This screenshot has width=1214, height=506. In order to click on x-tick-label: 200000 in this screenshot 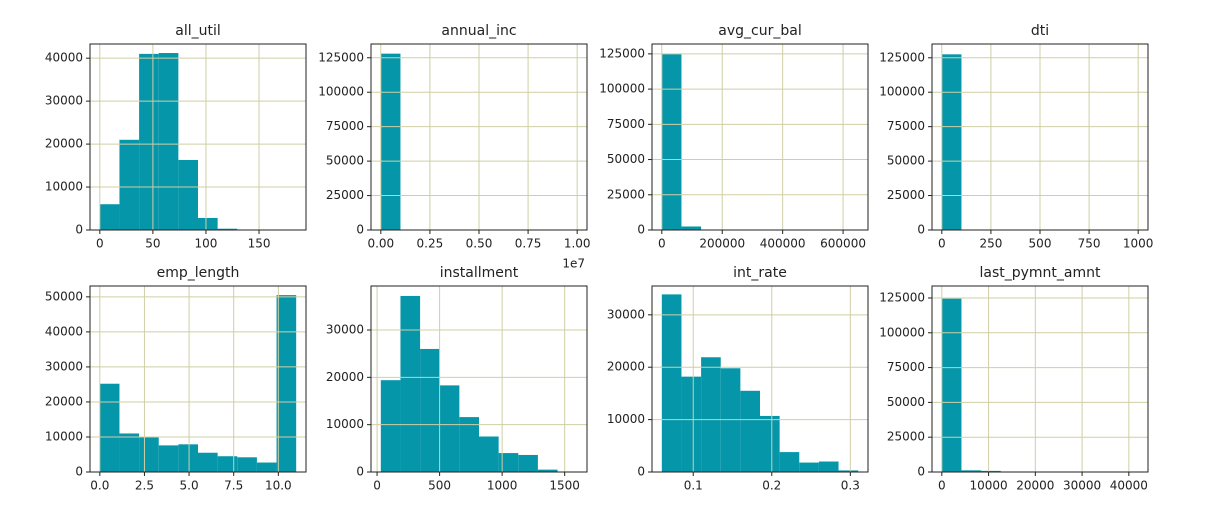, I will do `click(722, 244)`.